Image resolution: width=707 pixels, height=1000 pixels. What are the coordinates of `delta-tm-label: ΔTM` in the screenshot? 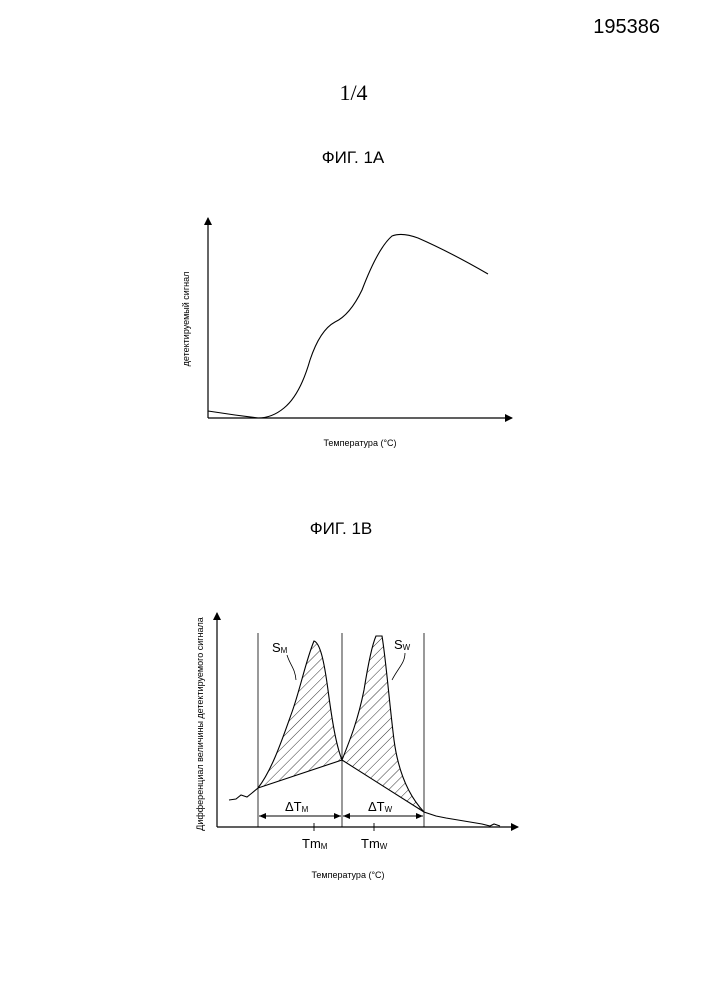 It's located at (297, 806).